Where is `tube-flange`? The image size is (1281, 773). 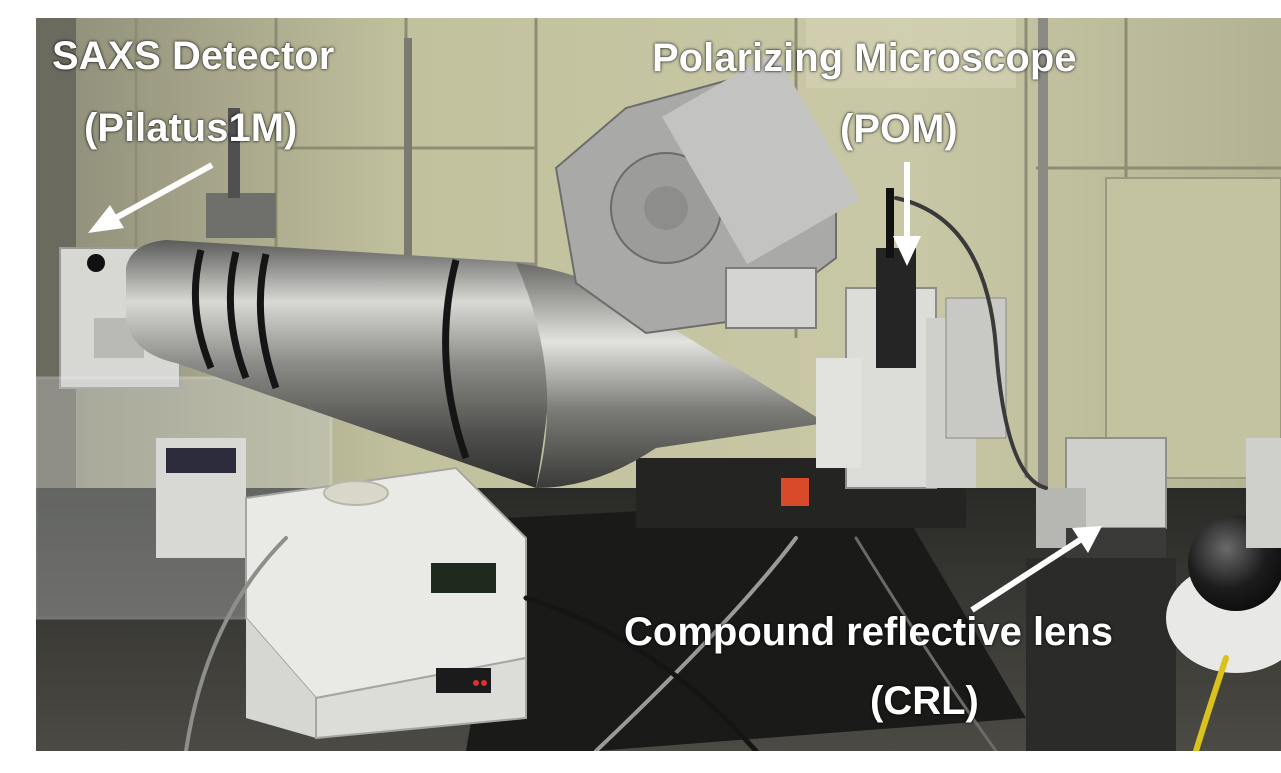 tube-flange is located at coordinates (241, 215).